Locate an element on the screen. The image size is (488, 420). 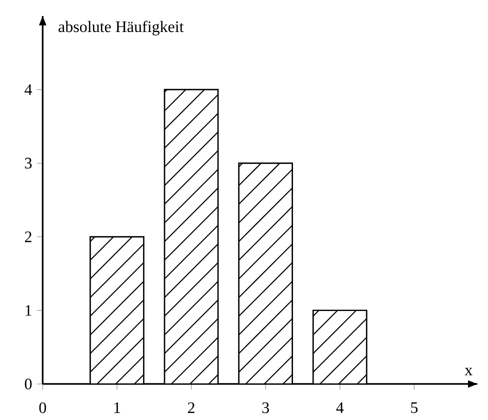
y-tick-label: 1 is located at coordinates (29, 310).